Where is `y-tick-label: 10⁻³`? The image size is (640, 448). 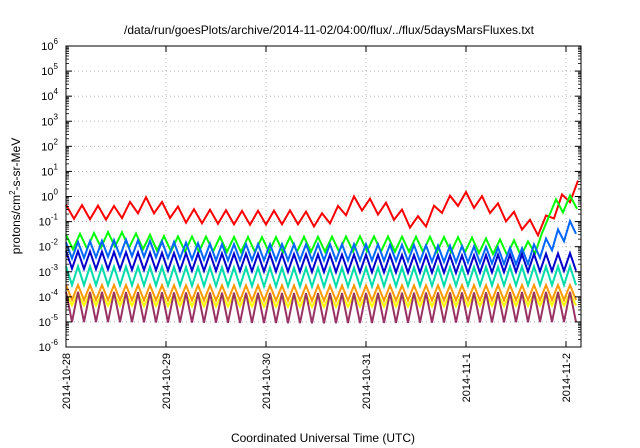
y-tick-label: 10⁻³ is located at coordinates (49, 271).